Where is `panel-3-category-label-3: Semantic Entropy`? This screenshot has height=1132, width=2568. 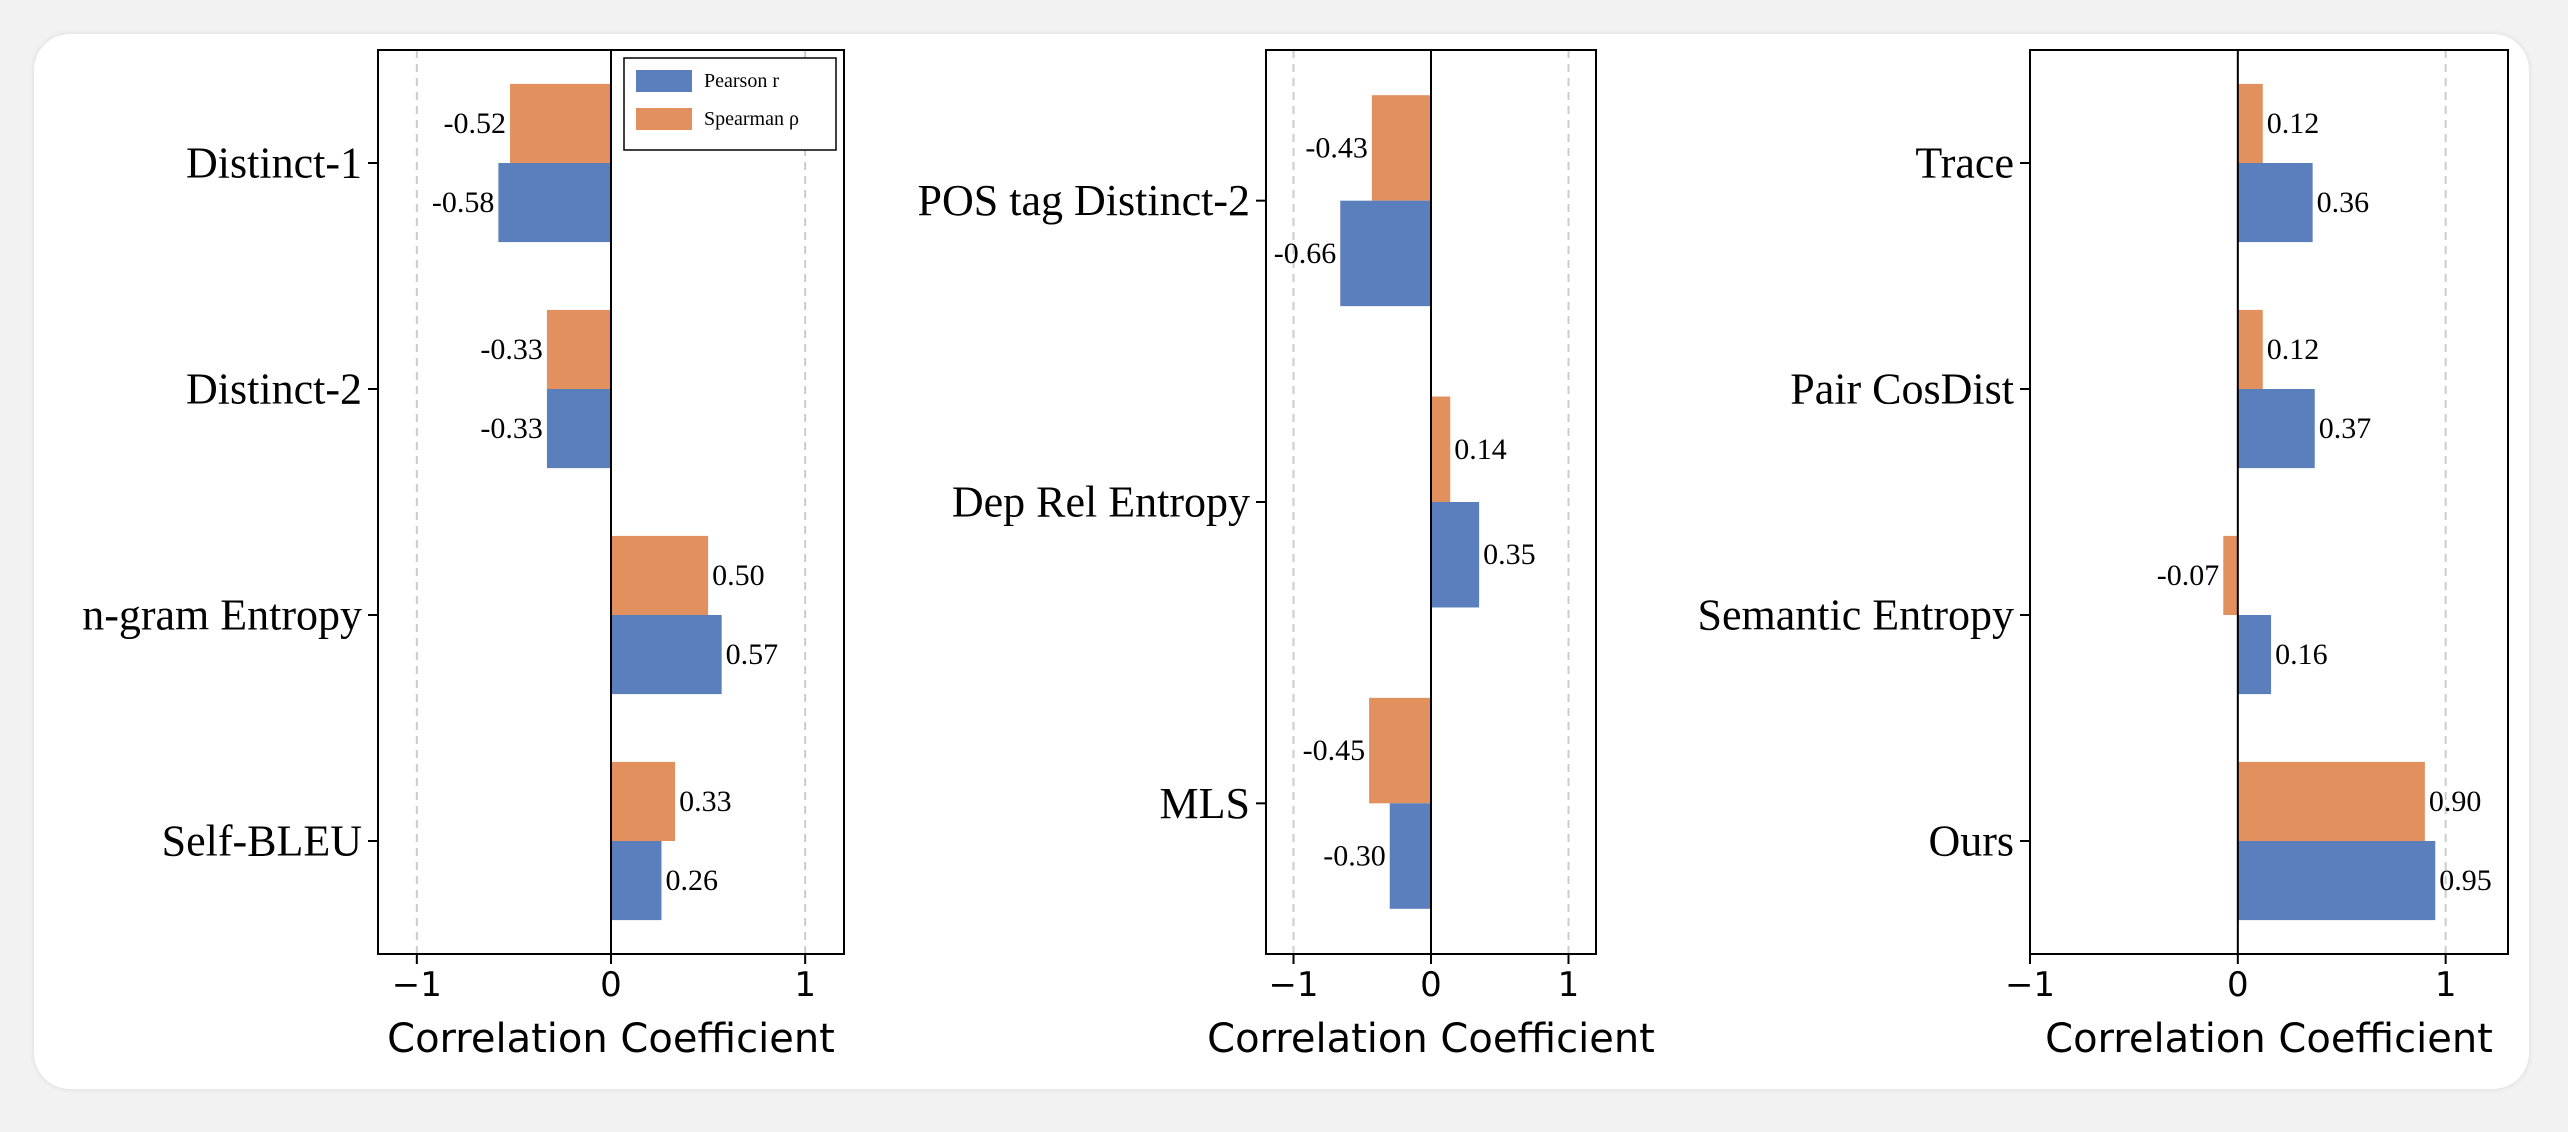 panel-3-category-label-3: Semantic Entropy is located at coordinates (1856, 615).